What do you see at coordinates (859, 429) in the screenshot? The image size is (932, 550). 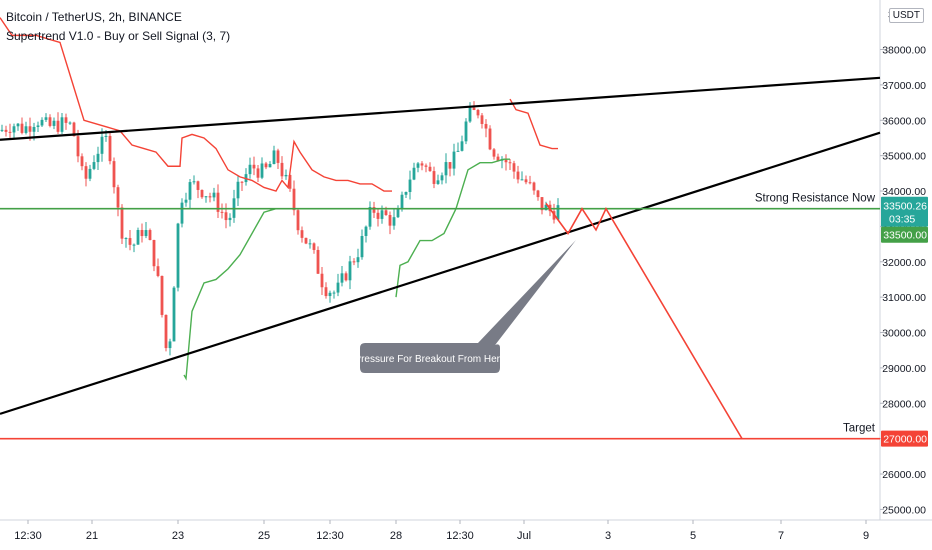 I see `target-label: Target` at bounding box center [859, 429].